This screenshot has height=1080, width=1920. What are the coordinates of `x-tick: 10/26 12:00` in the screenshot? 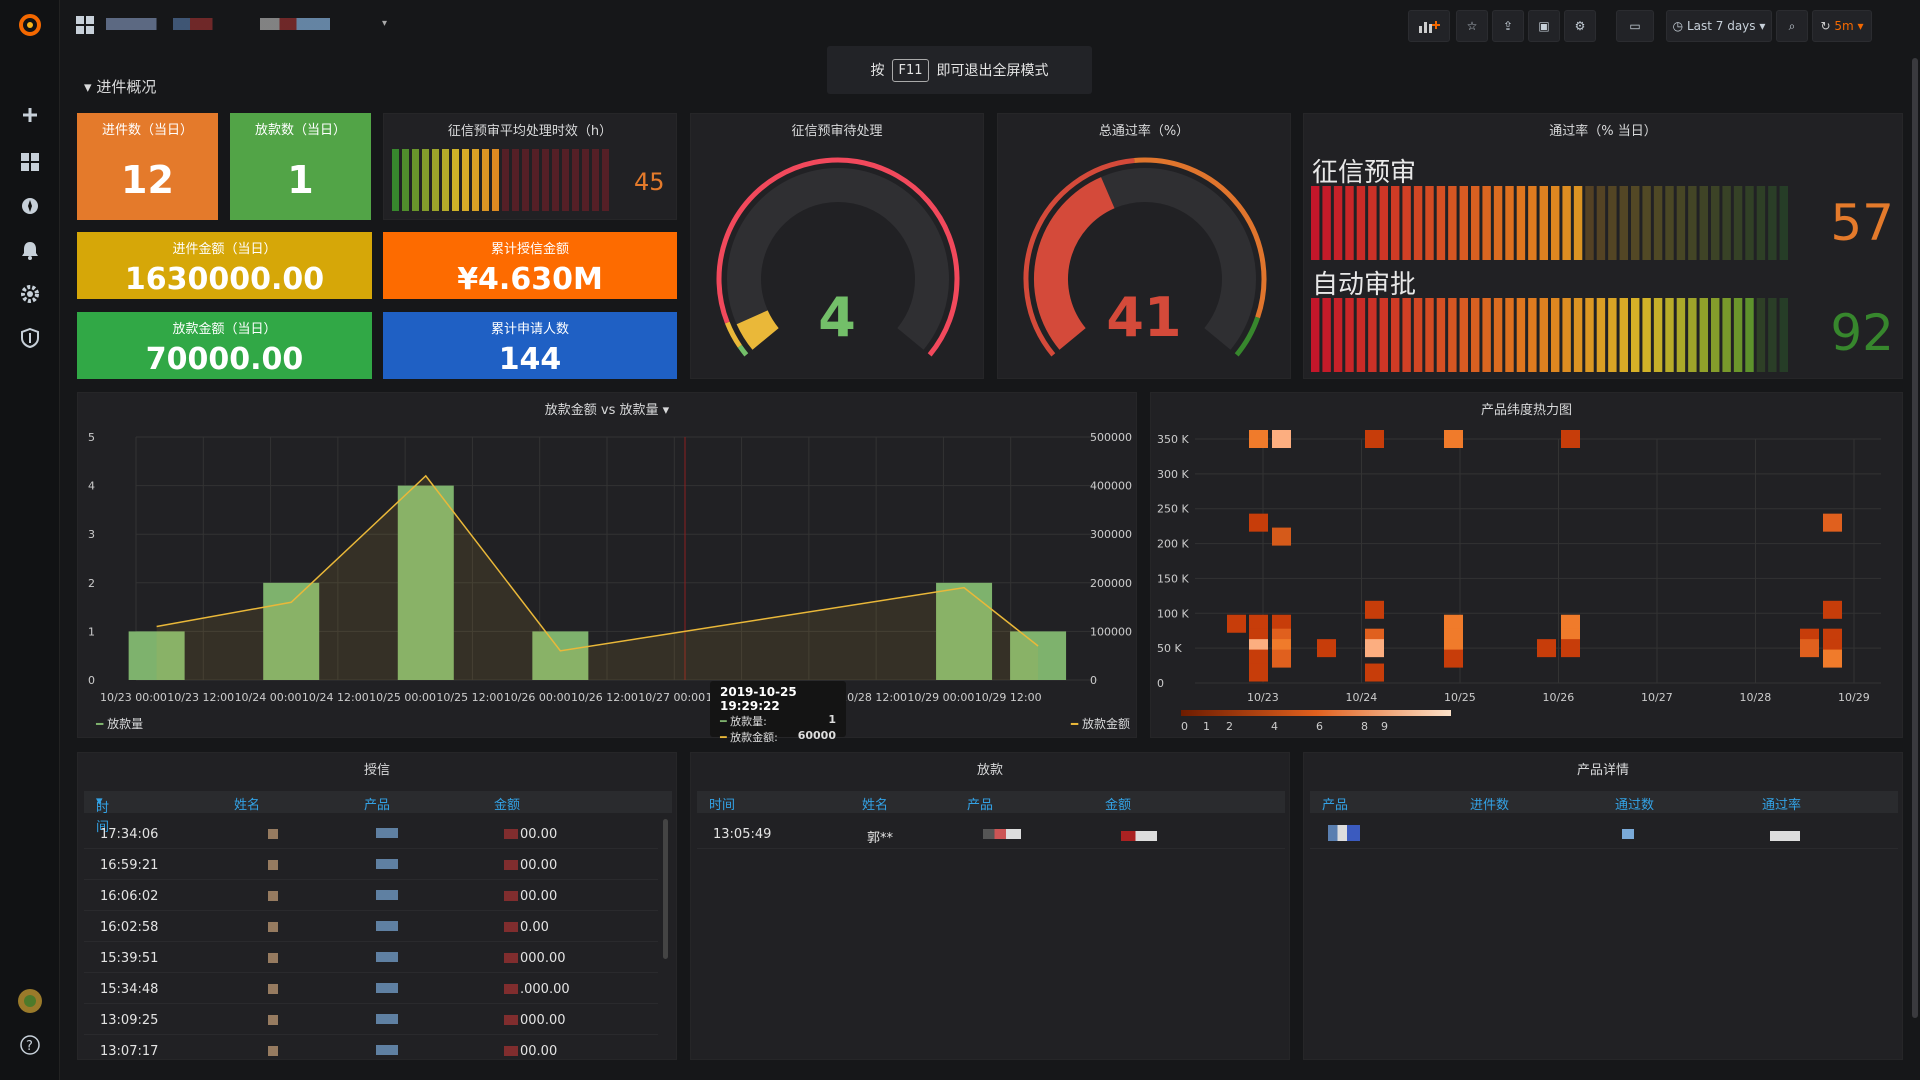 It's located at (604, 697).